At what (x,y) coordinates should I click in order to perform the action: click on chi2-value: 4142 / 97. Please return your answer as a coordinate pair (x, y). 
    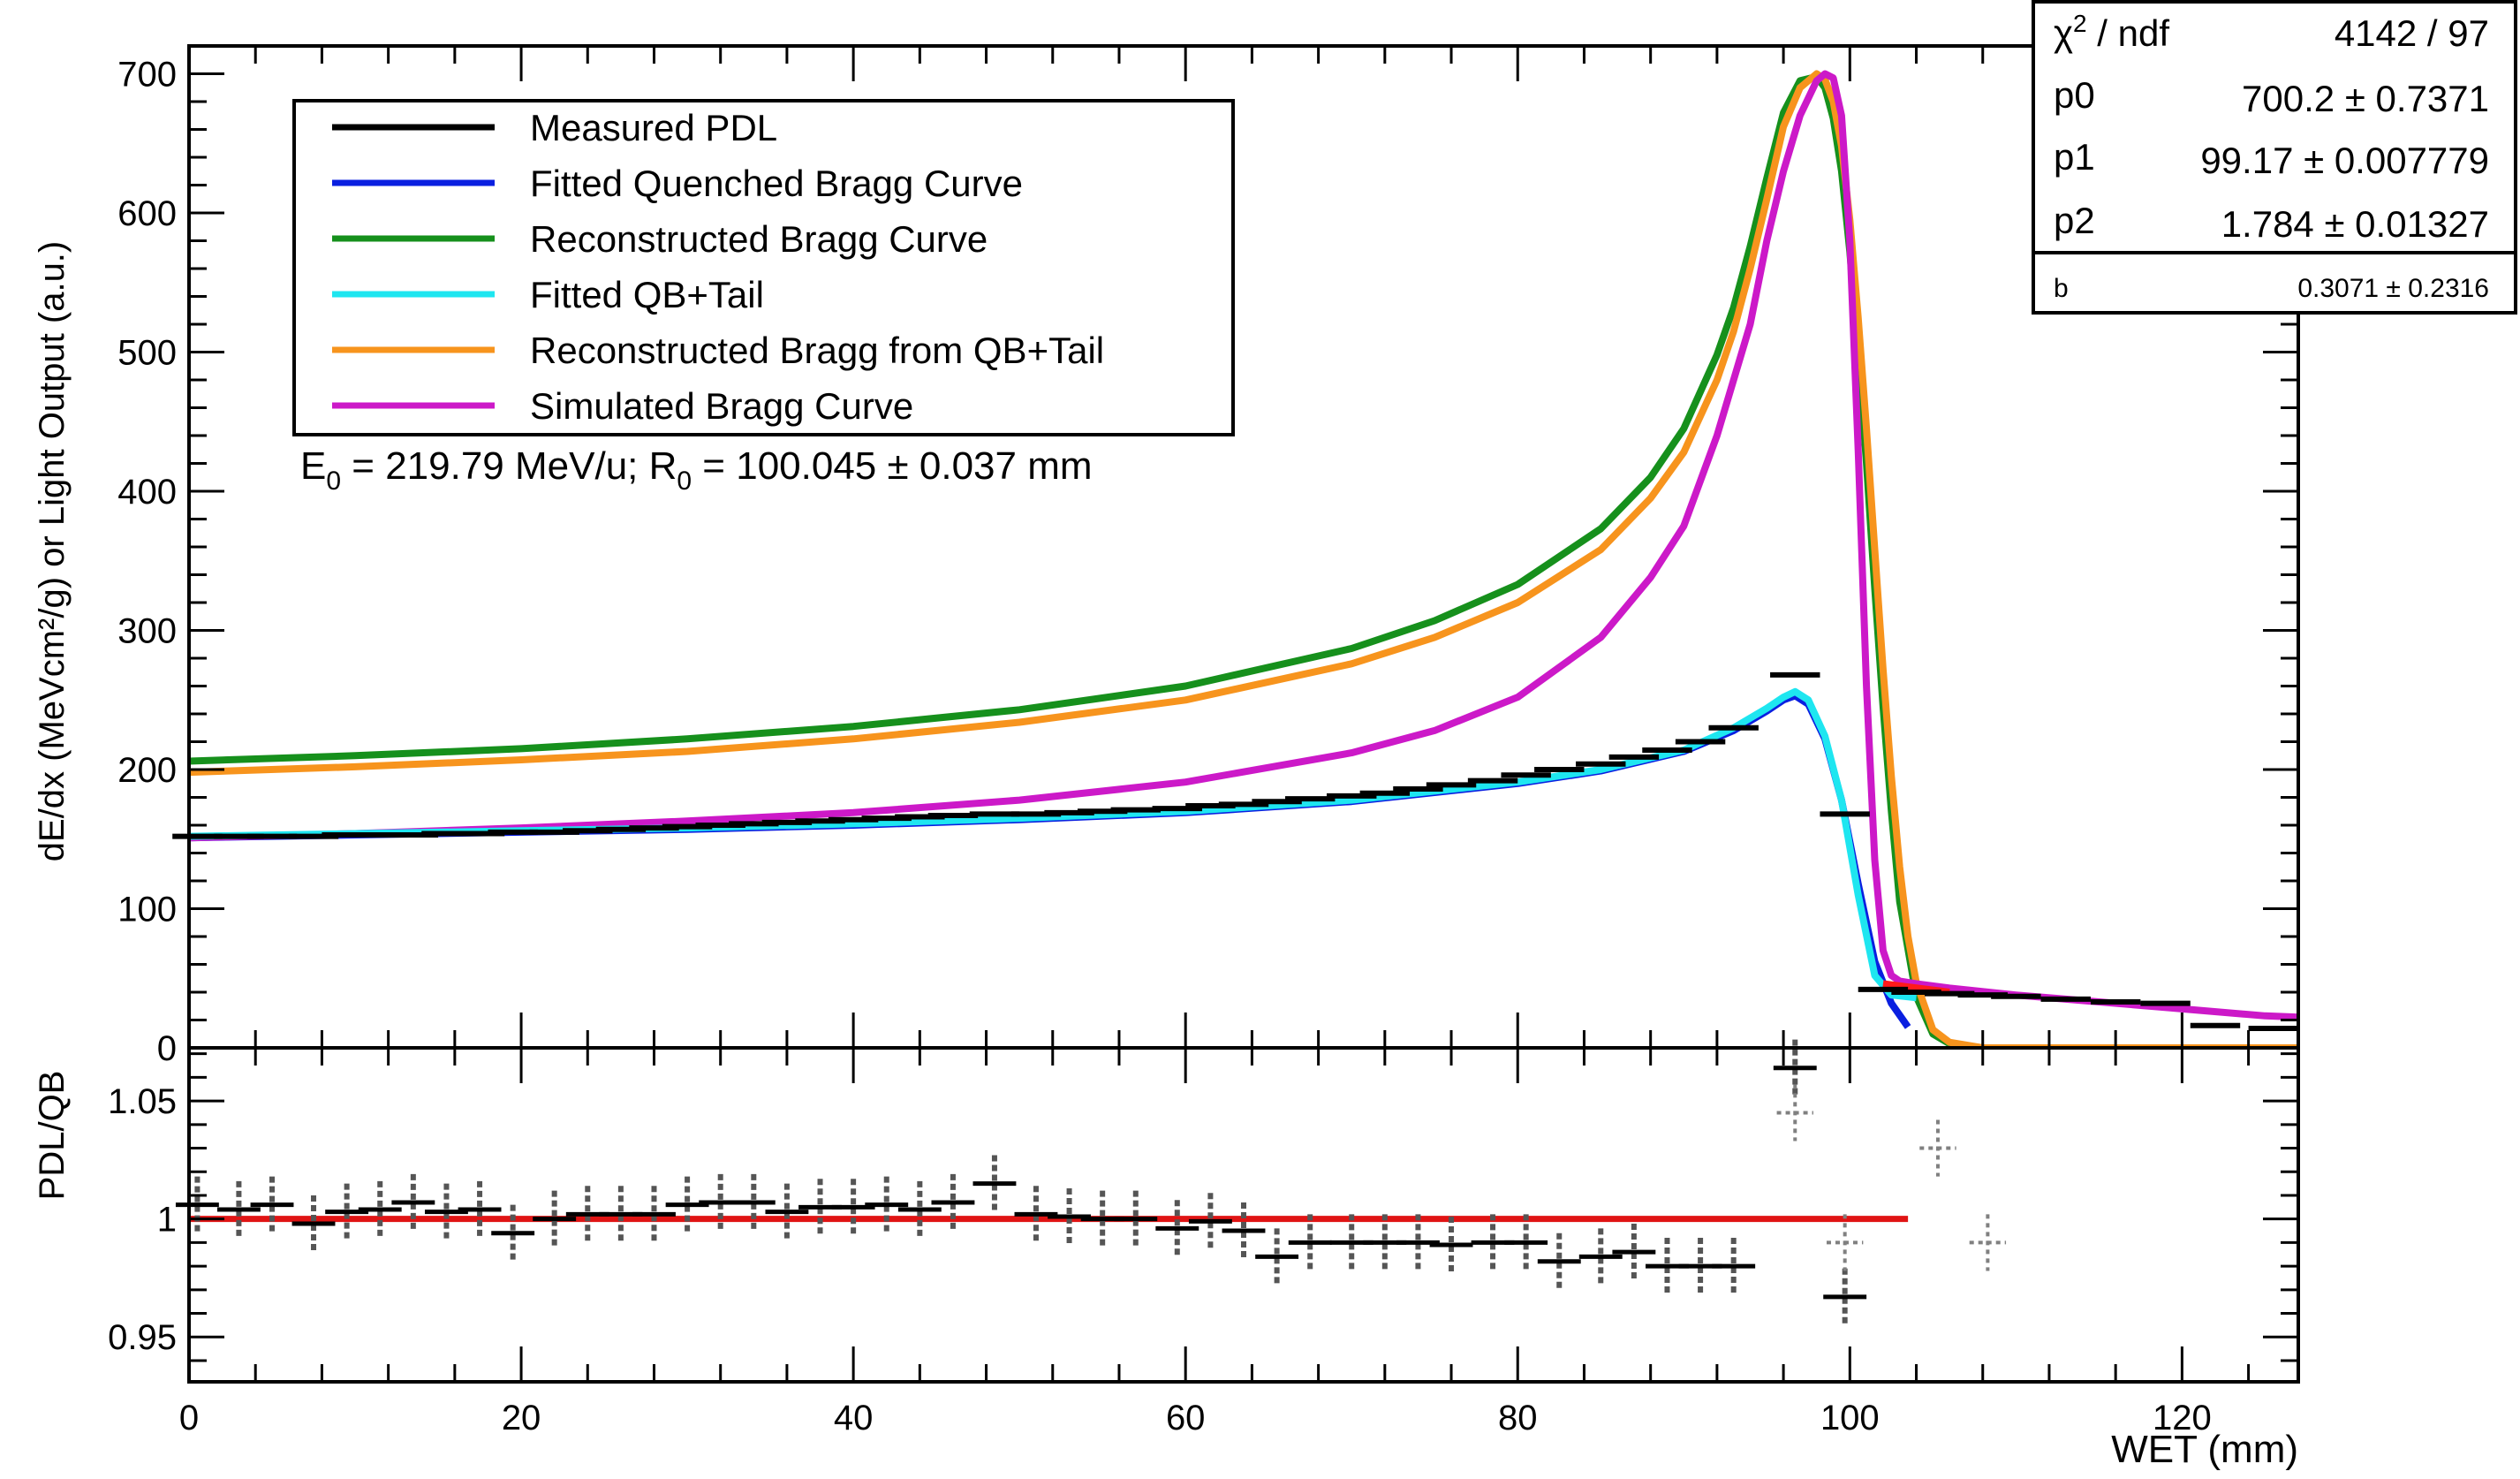
    Looking at the image, I should click on (2412, 33).